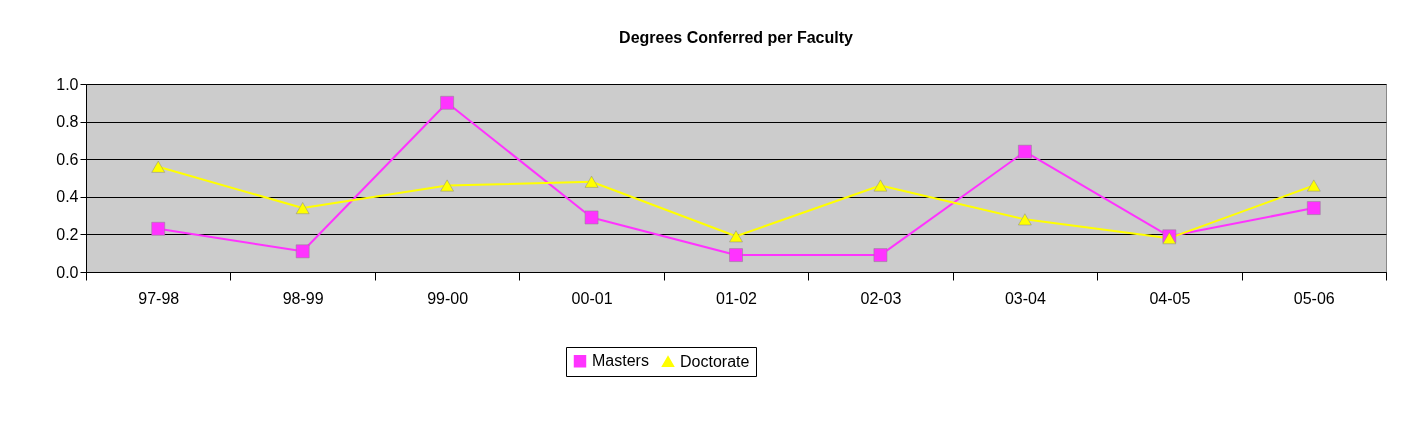 Image resolution: width=1416 pixels, height=422 pixels. What do you see at coordinates (881, 298) in the screenshot?
I see `x-tick-label: 02-03` at bounding box center [881, 298].